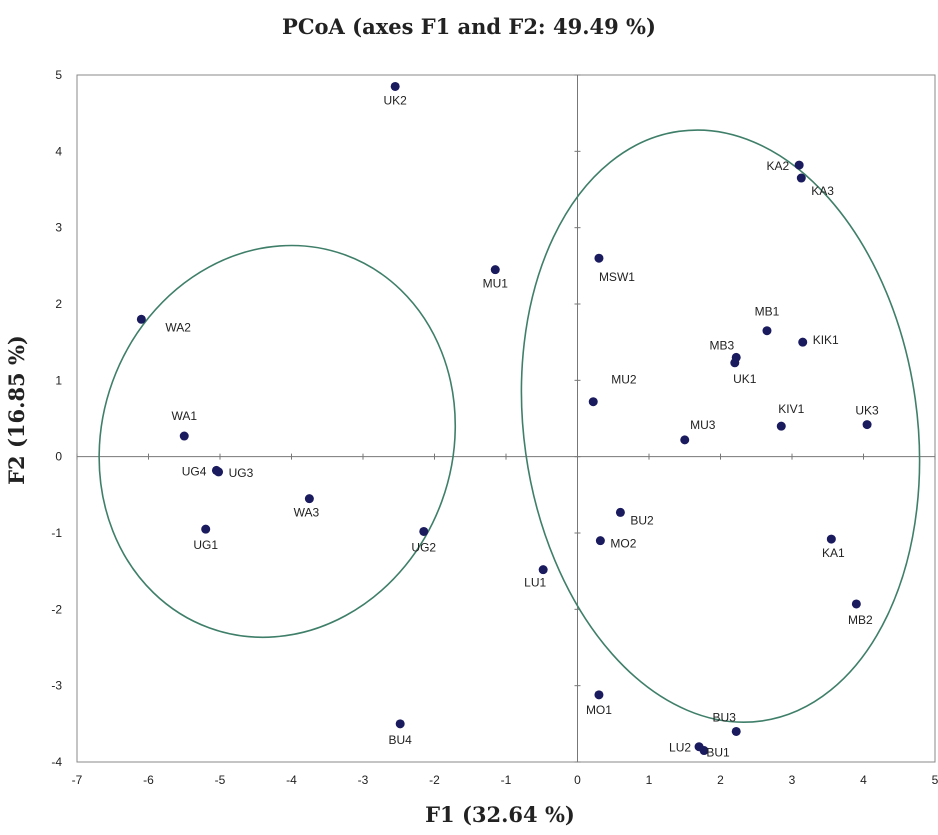  What do you see at coordinates (623, 544) in the screenshot?
I see `point-label-mo2: MO2` at bounding box center [623, 544].